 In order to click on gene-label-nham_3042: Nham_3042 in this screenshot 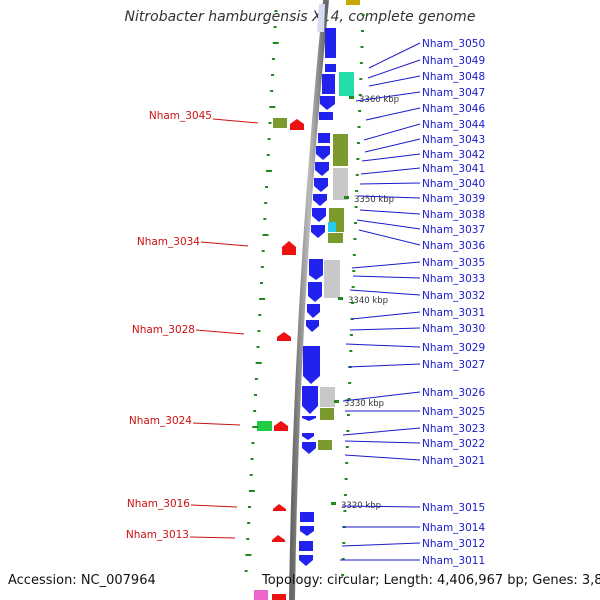, I will do `click(453, 155)`.